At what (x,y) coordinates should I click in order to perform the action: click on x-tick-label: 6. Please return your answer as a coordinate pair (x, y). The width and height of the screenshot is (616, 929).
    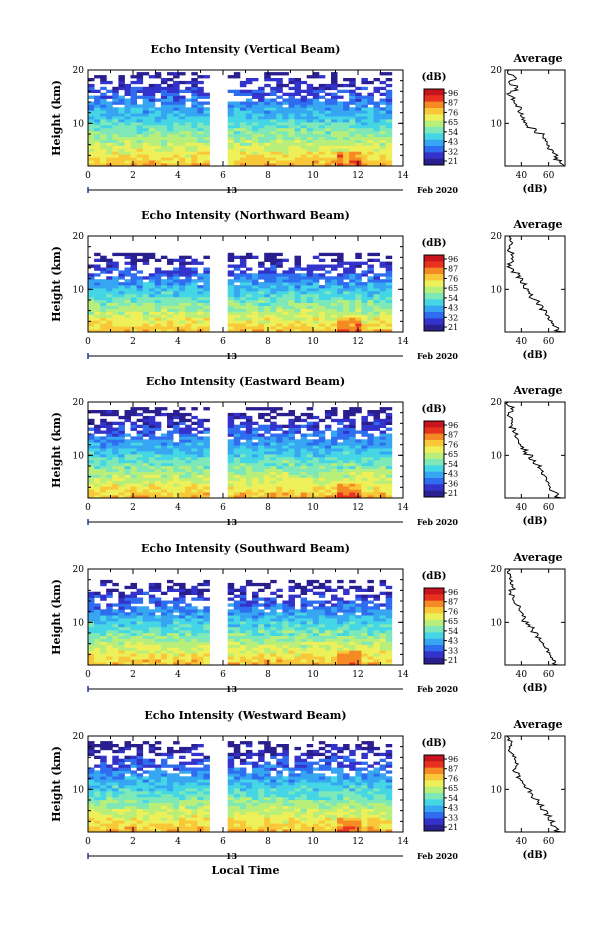
    Looking at the image, I should click on (223, 176).